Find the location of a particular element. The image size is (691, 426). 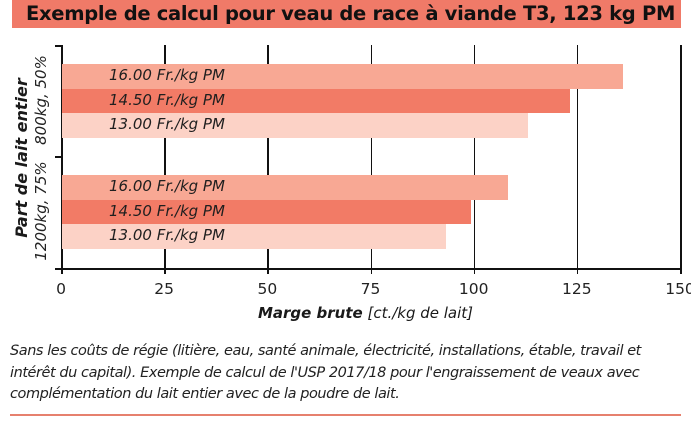

footnote-divider is located at coordinates (345, 415).